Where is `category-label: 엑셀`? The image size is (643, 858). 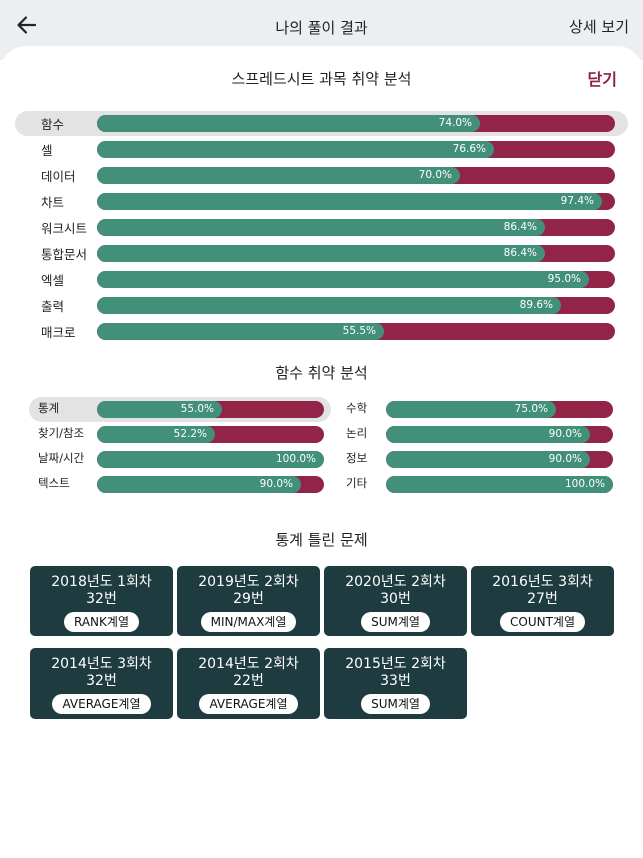
category-label: 엑셀 is located at coordinates (53, 280).